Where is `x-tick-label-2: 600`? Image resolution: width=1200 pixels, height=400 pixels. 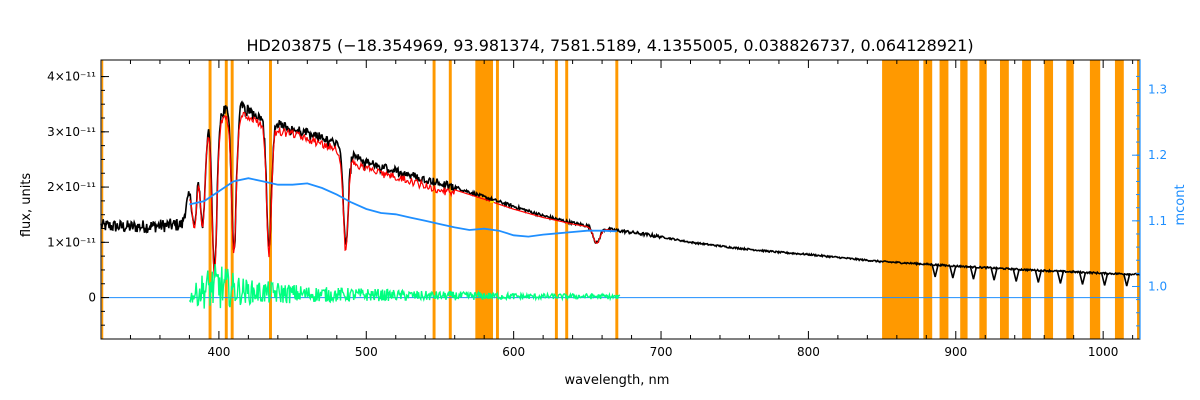
x-tick-label-2: 600 is located at coordinates (513, 352).